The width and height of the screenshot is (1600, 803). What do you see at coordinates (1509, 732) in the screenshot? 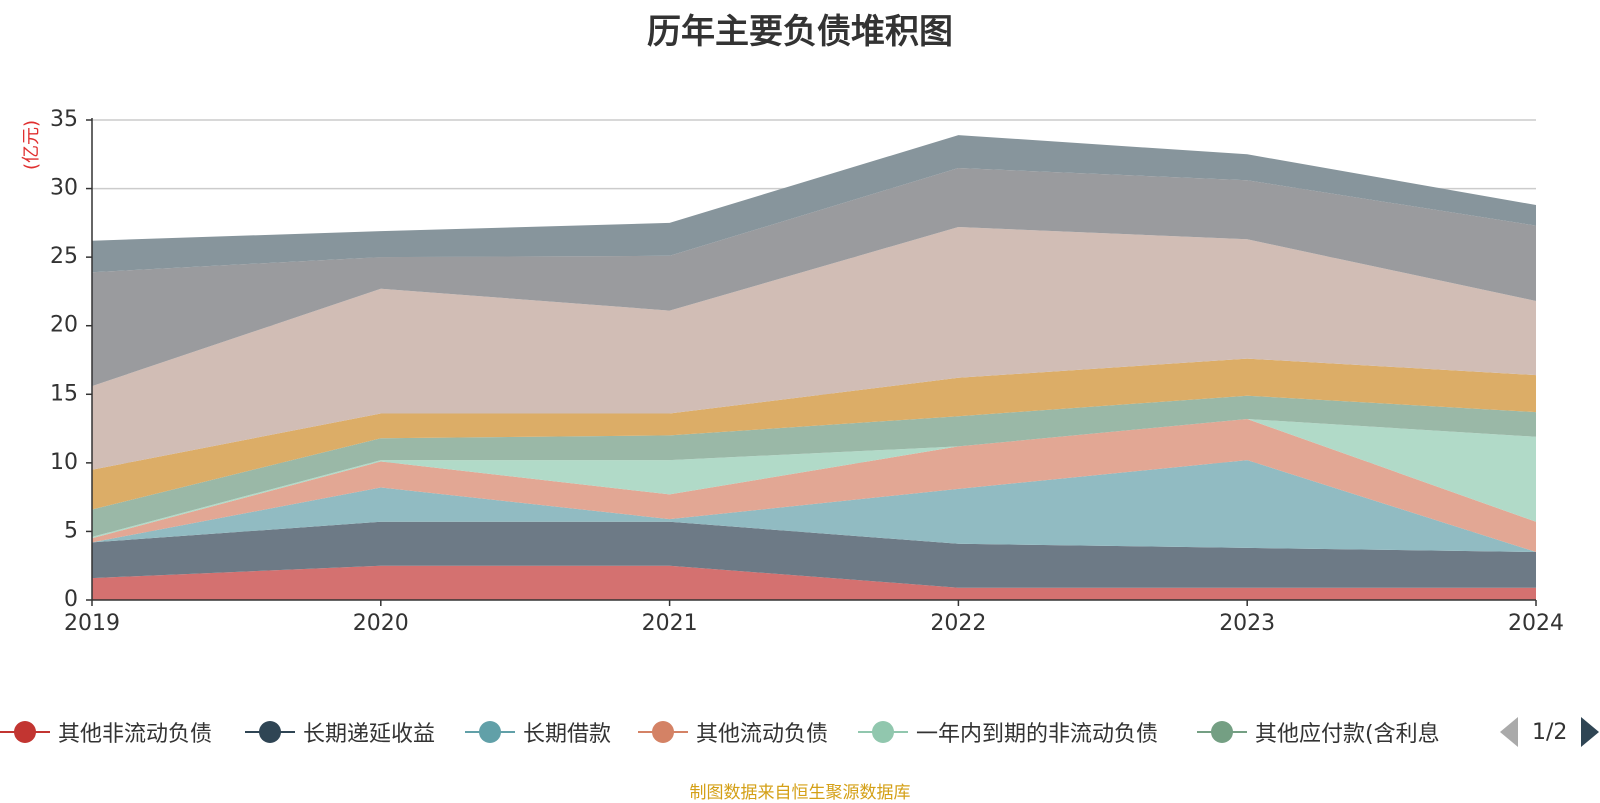
I see `prev-page-icon` at bounding box center [1509, 732].